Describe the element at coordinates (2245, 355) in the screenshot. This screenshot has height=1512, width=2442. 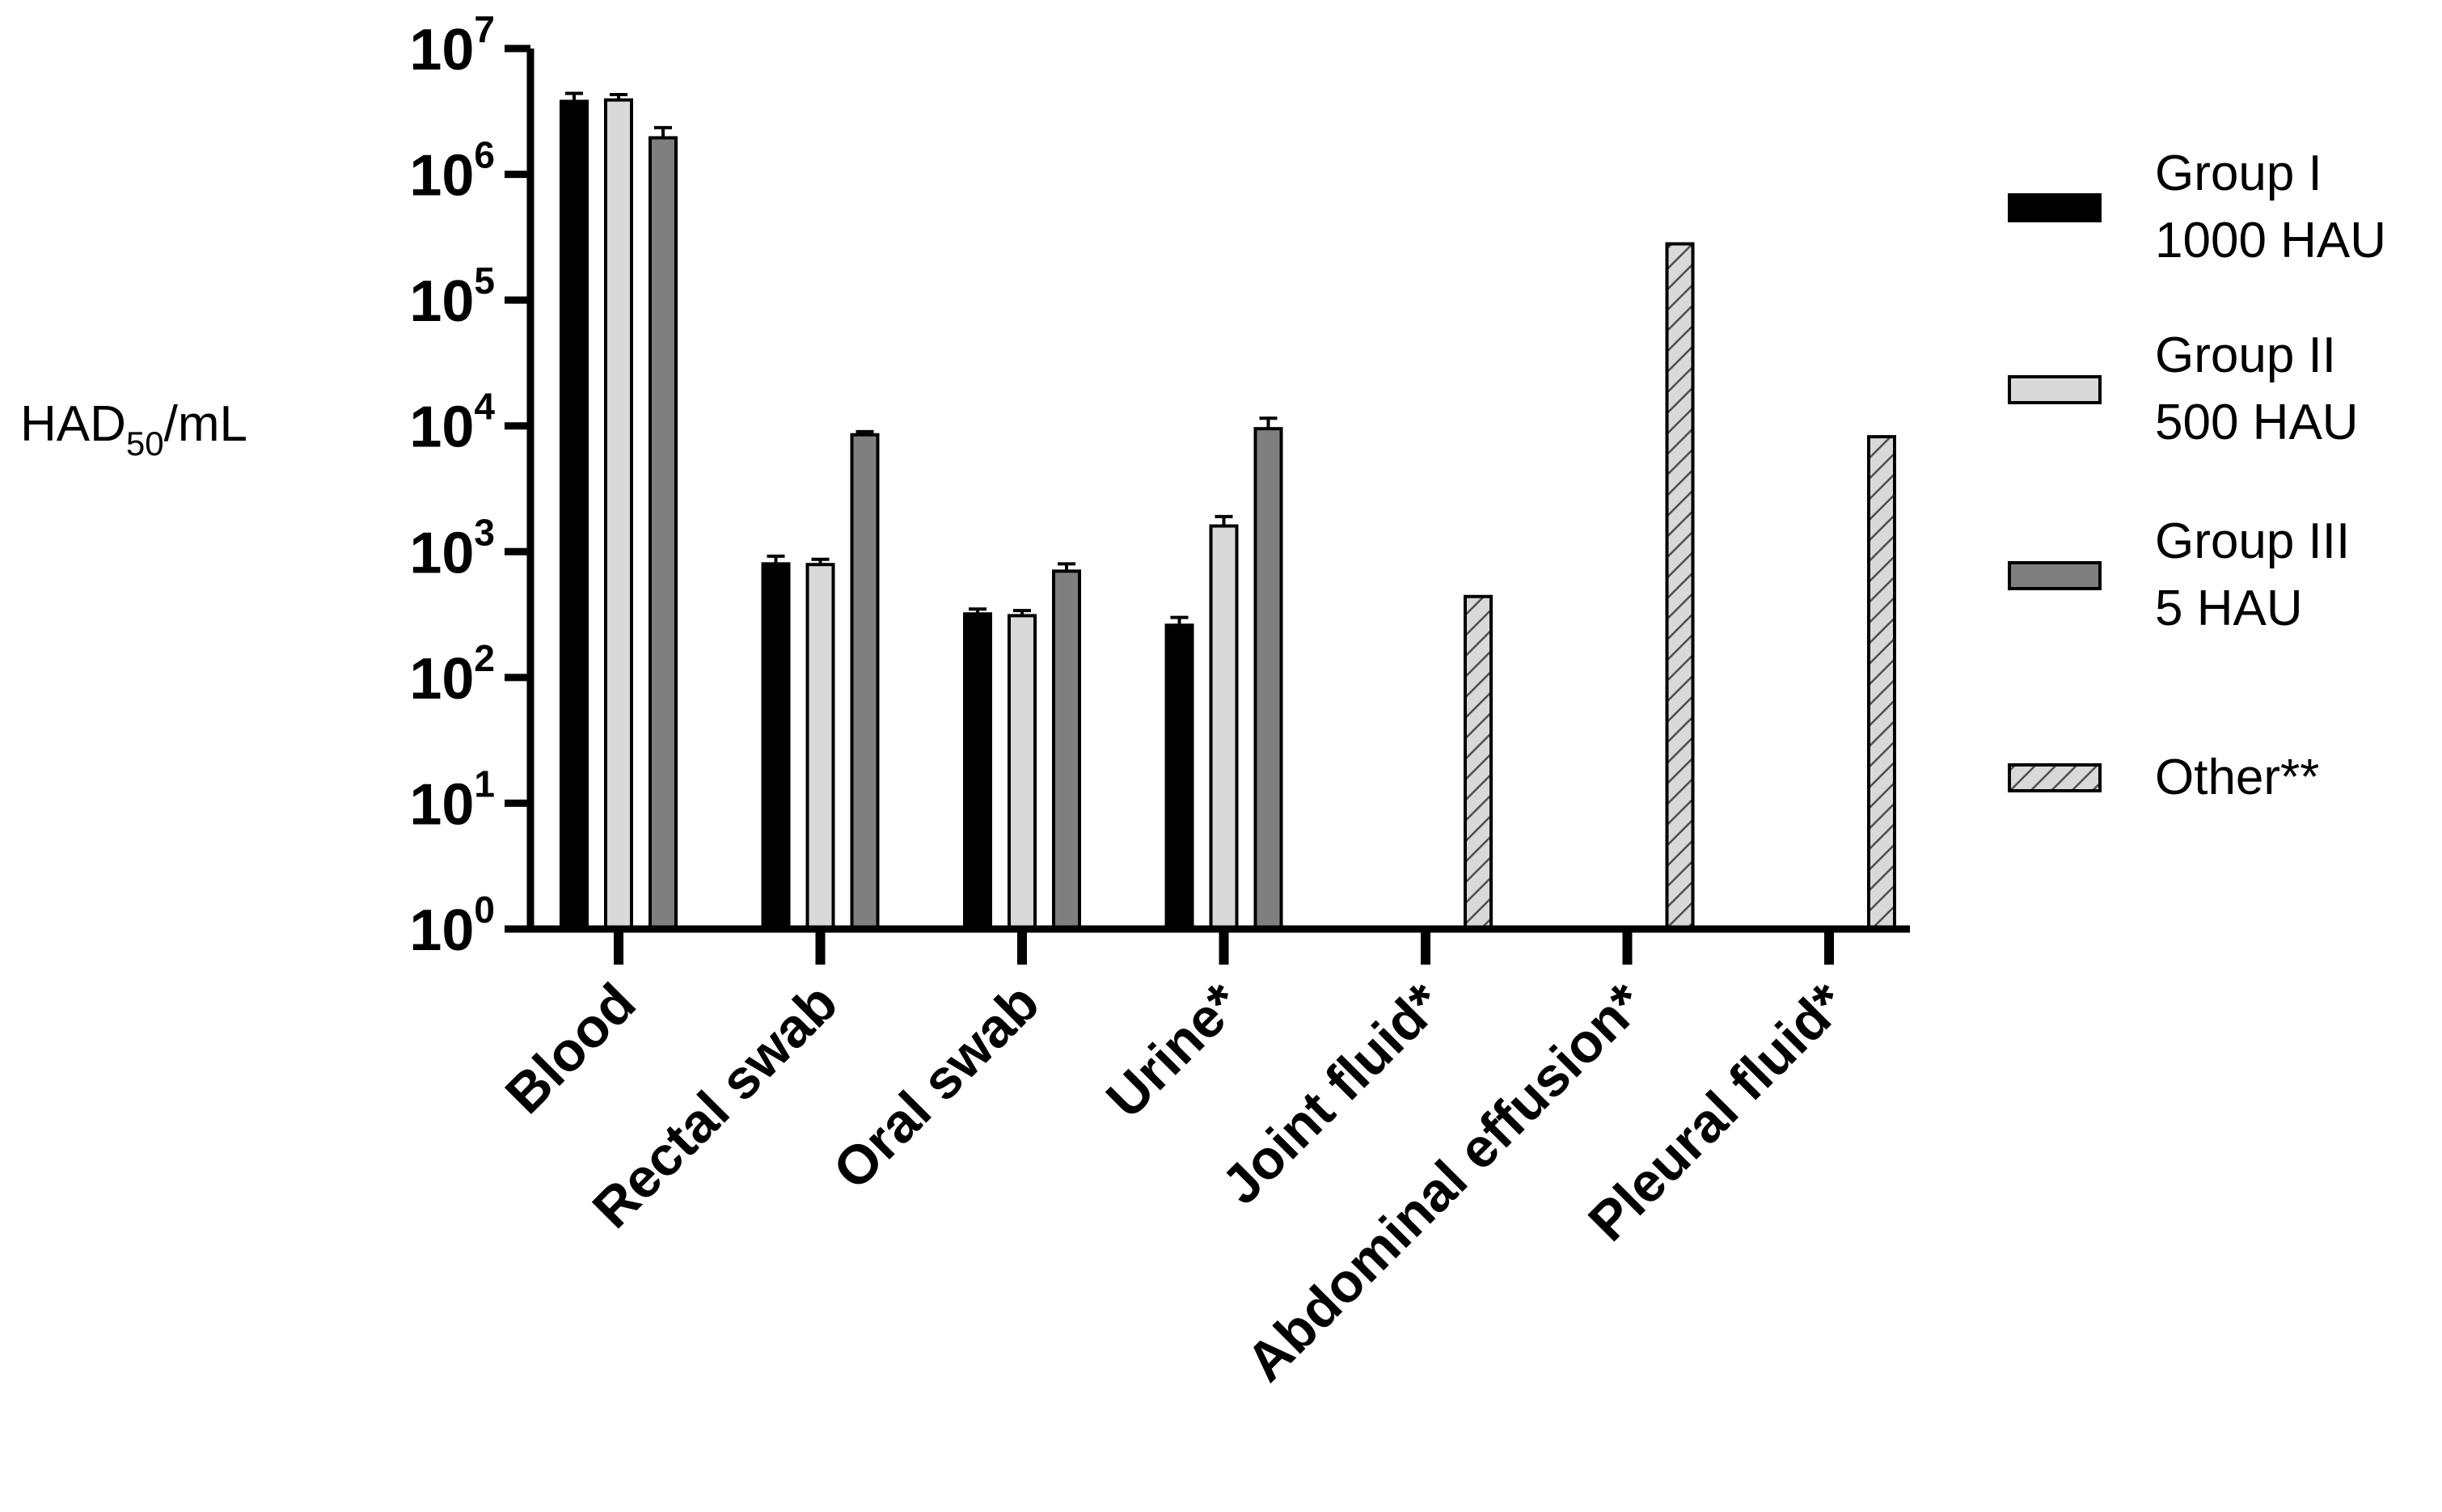
I see `legend-label: Group II` at that location.